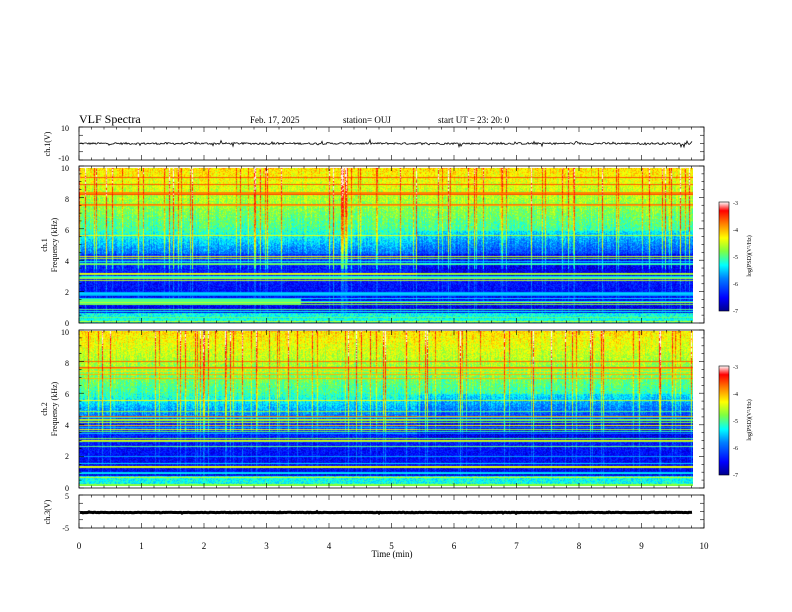 The height and width of the screenshot is (612, 792). I want to click on x-tick-label: 5, so click(391, 546).